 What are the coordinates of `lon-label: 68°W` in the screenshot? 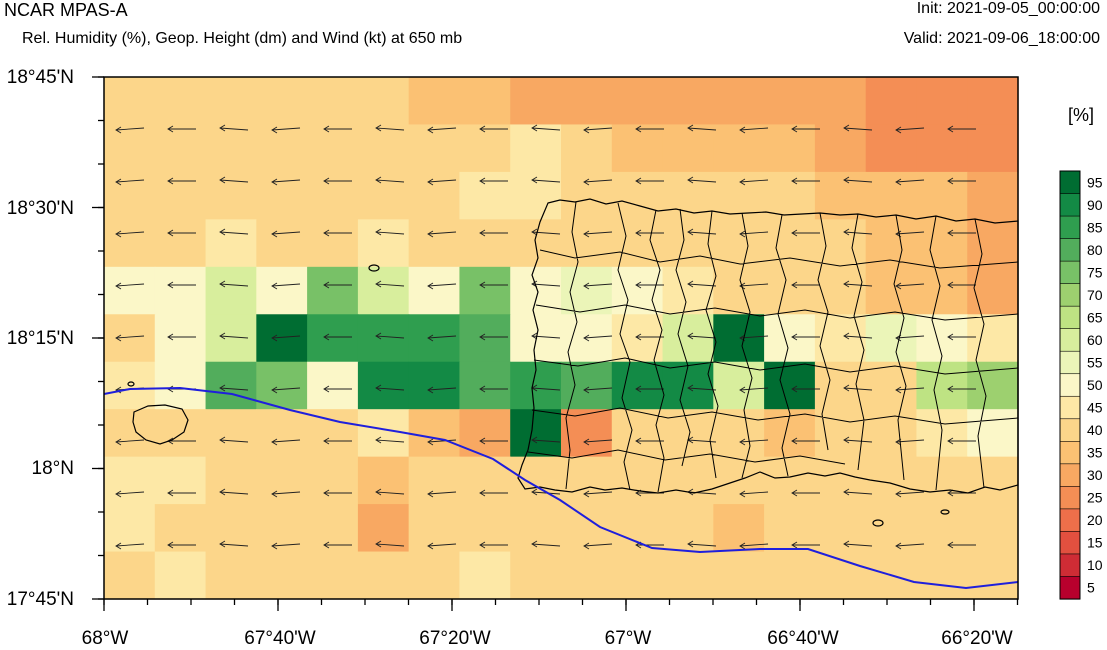 It's located at (105, 638).